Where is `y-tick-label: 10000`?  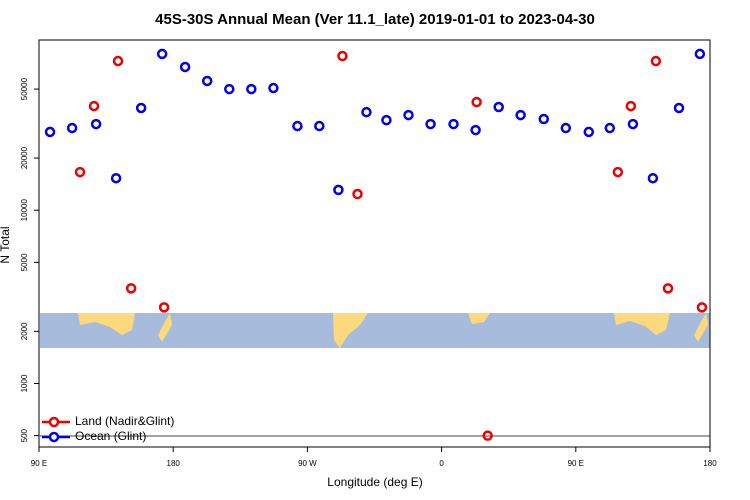 y-tick-label: 10000 is located at coordinates (24, 210).